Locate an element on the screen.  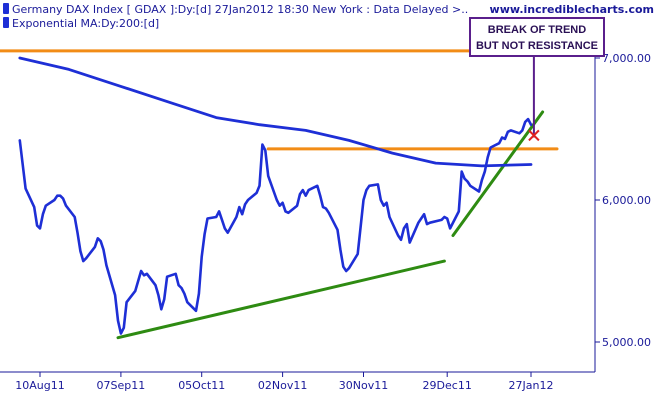
site-link: www.incrediblecharts.com is located at coordinates (572, 9).